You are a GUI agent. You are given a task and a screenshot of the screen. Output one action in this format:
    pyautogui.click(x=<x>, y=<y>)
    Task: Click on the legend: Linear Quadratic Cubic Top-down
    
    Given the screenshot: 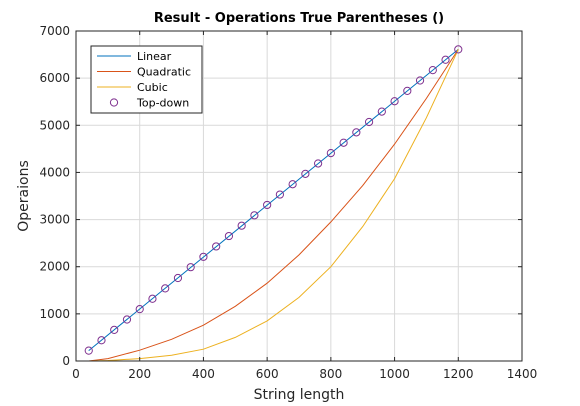 What is the action you would take?
    pyautogui.click(x=146, y=79)
    